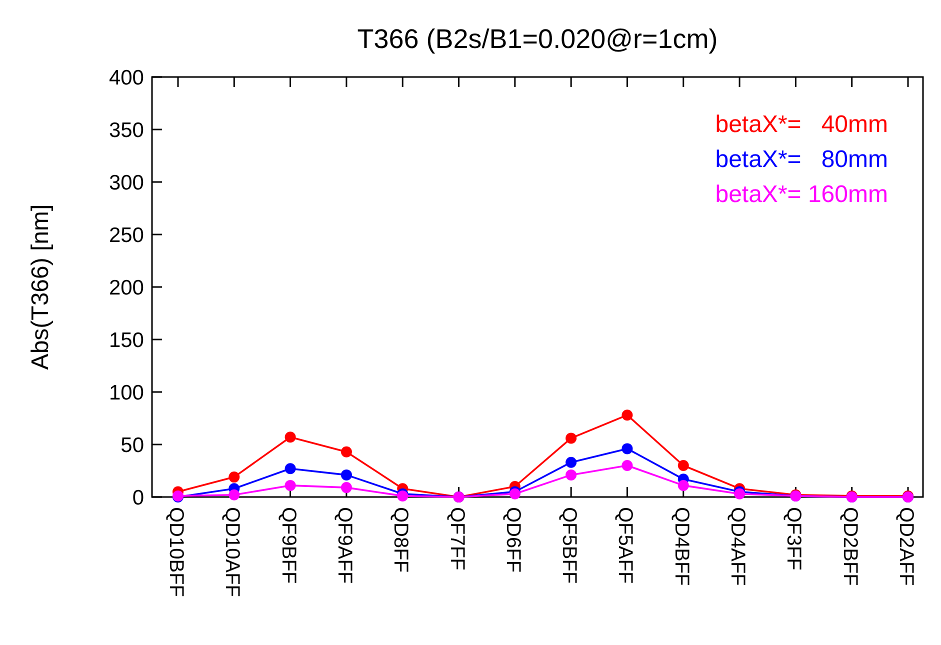 The image size is (941, 645). What do you see at coordinates (625, 545) in the screenshot?
I see `x-tick-label: QF5AFF` at bounding box center [625, 545].